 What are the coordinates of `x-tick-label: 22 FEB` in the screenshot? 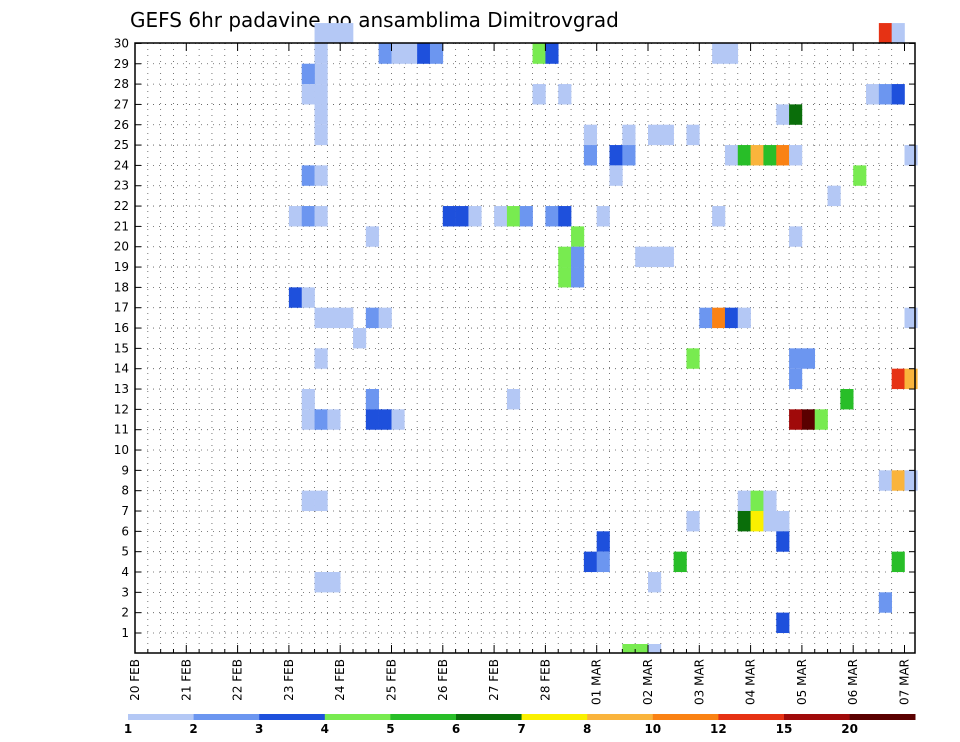 It's located at (238, 680).